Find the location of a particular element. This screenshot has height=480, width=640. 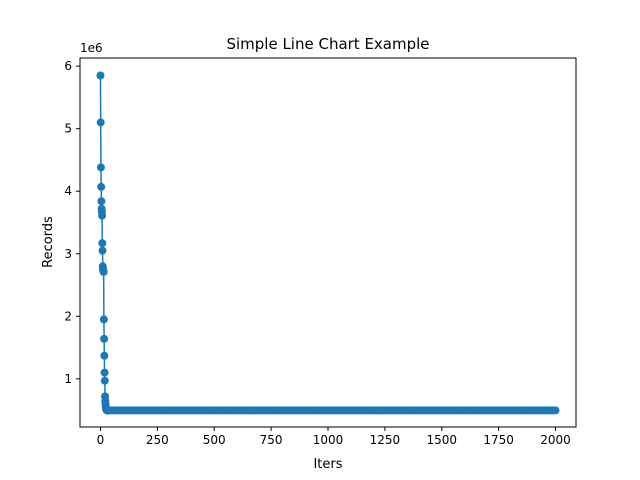

x-axis-label: Iters is located at coordinates (327, 464).